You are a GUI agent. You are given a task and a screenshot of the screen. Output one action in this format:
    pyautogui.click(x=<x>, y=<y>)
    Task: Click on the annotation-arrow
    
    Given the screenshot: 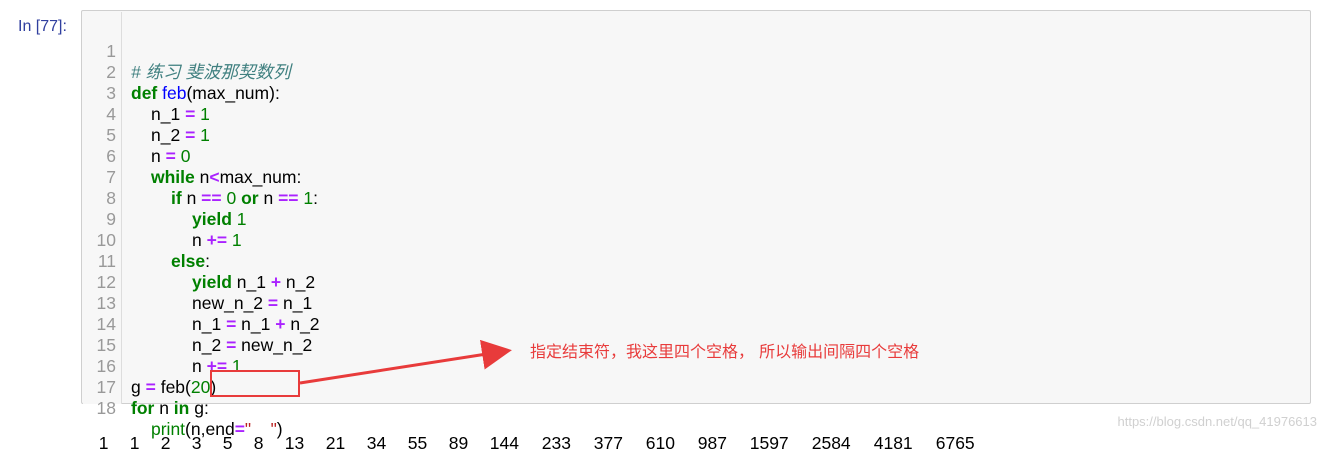 What is the action you would take?
    pyautogui.click(x=405, y=362)
    